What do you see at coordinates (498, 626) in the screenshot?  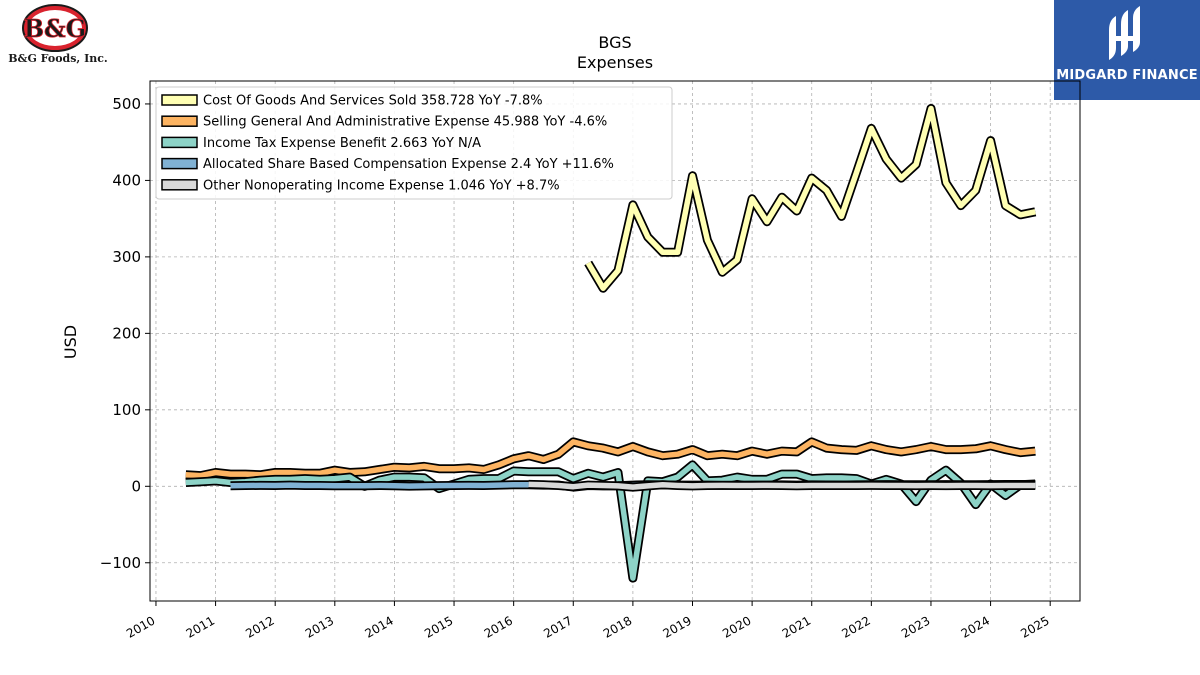 I see `x-tick-label: 2016` at bounding box center [498, 626].